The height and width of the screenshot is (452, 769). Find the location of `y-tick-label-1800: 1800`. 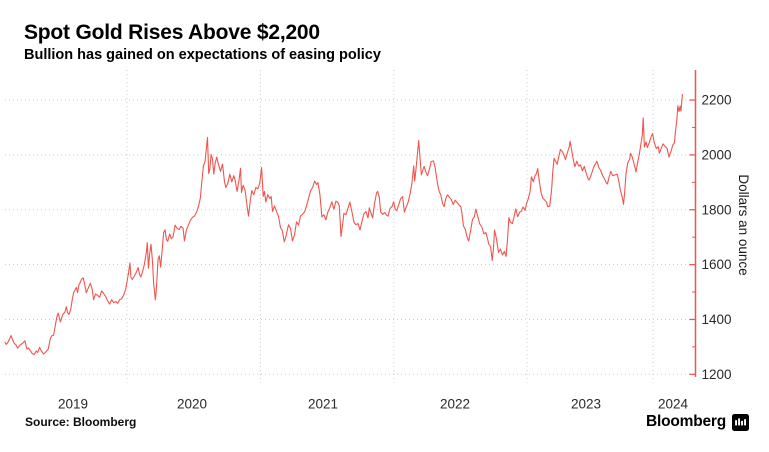

y-tick-label-1800: 1800 is located at coordinates (717, 209).